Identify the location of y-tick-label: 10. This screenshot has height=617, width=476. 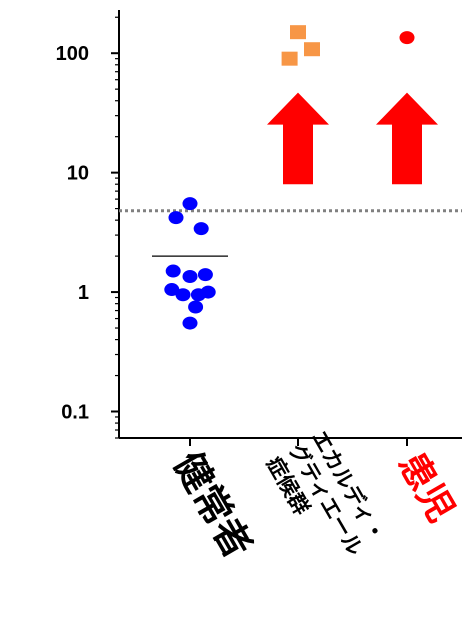
(78, 174).